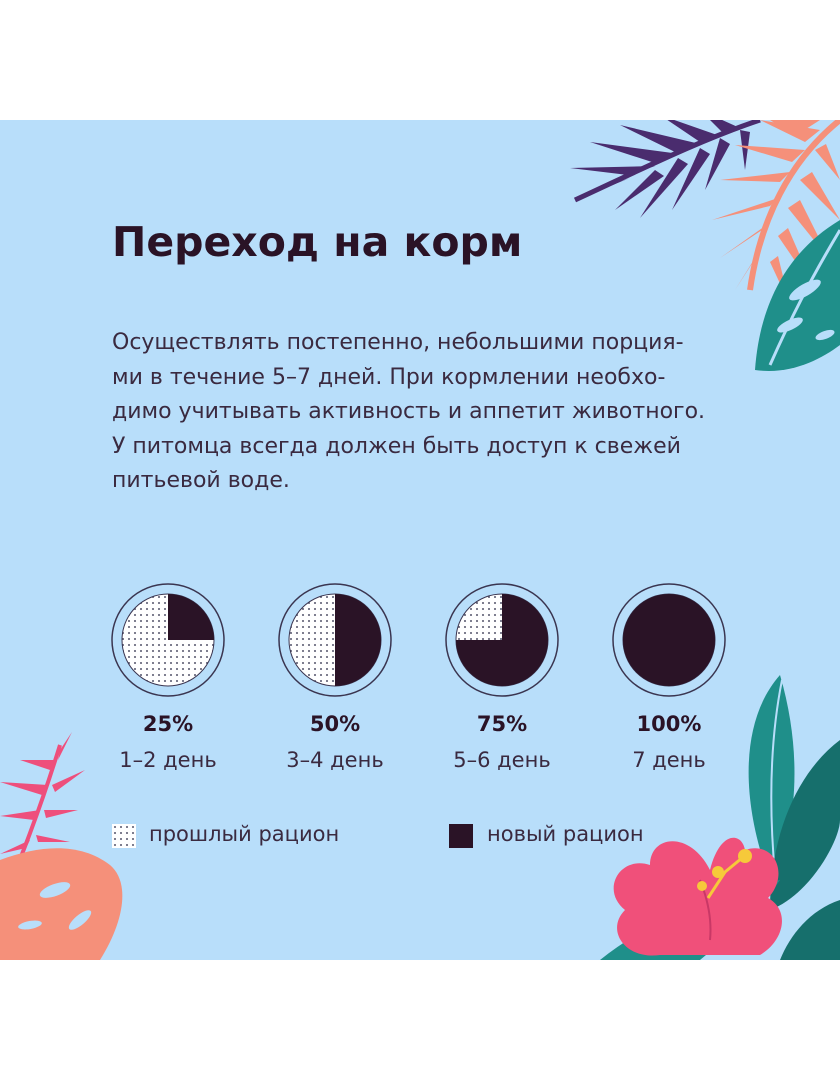 This screenshot has width=840, height=1080. What do you see at coordinates (665, 169) in the screenshot?
I see `palm-leaf-purple-icon` at bounding box center [665, 169].